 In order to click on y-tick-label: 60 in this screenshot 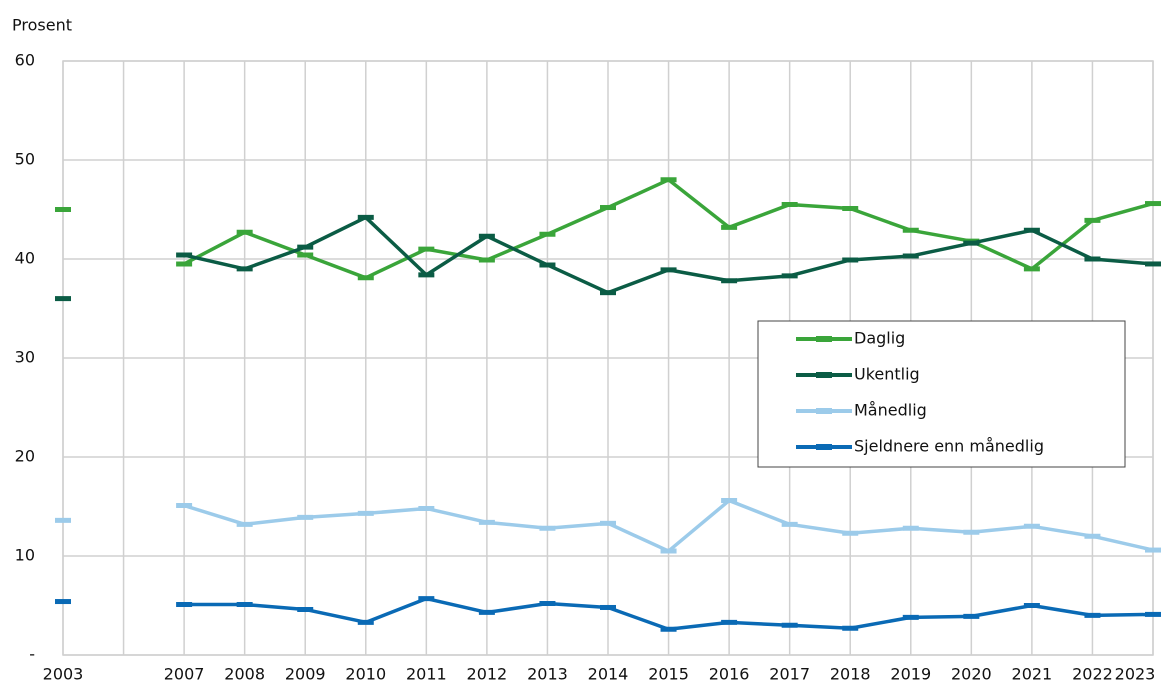, I will do `click(25, 60)`.